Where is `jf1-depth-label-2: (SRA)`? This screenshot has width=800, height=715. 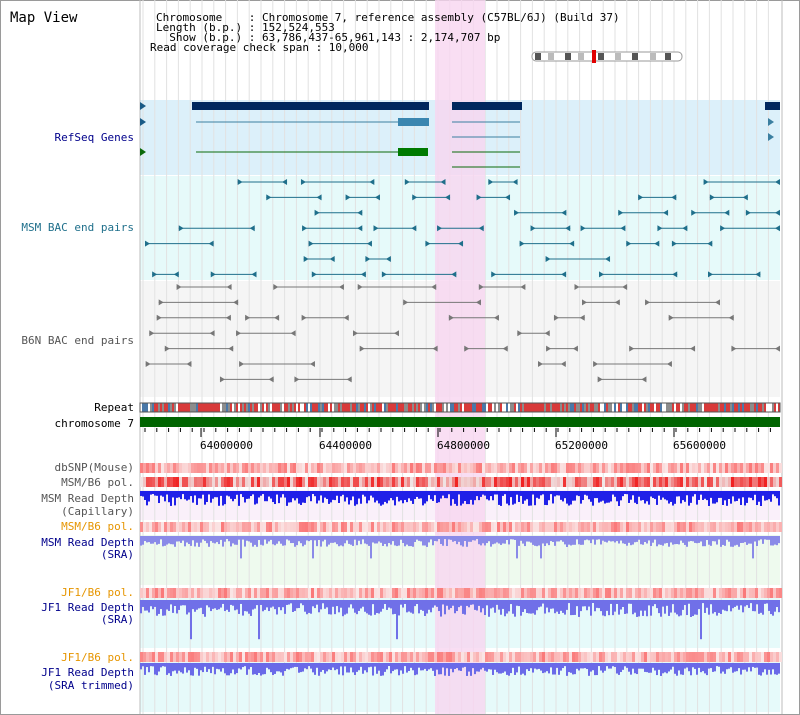
jf1-depth-label-2: (SRA) is located at coordinates (117, 619).